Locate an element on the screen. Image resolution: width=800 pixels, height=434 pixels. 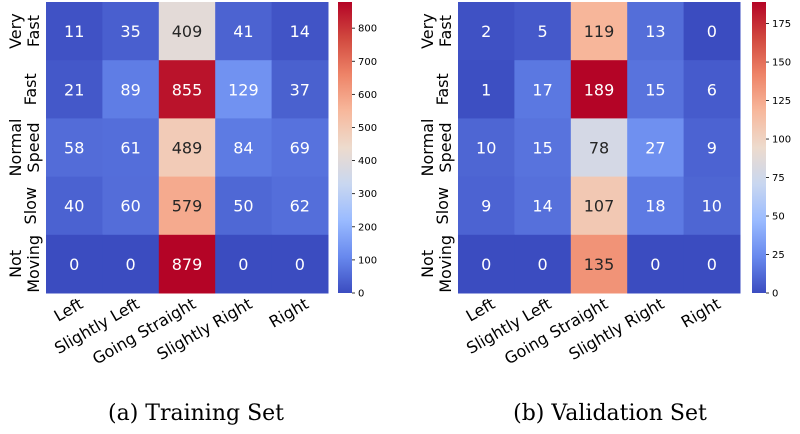
cell-value-label: 58 is located at coordinates (74, 148).